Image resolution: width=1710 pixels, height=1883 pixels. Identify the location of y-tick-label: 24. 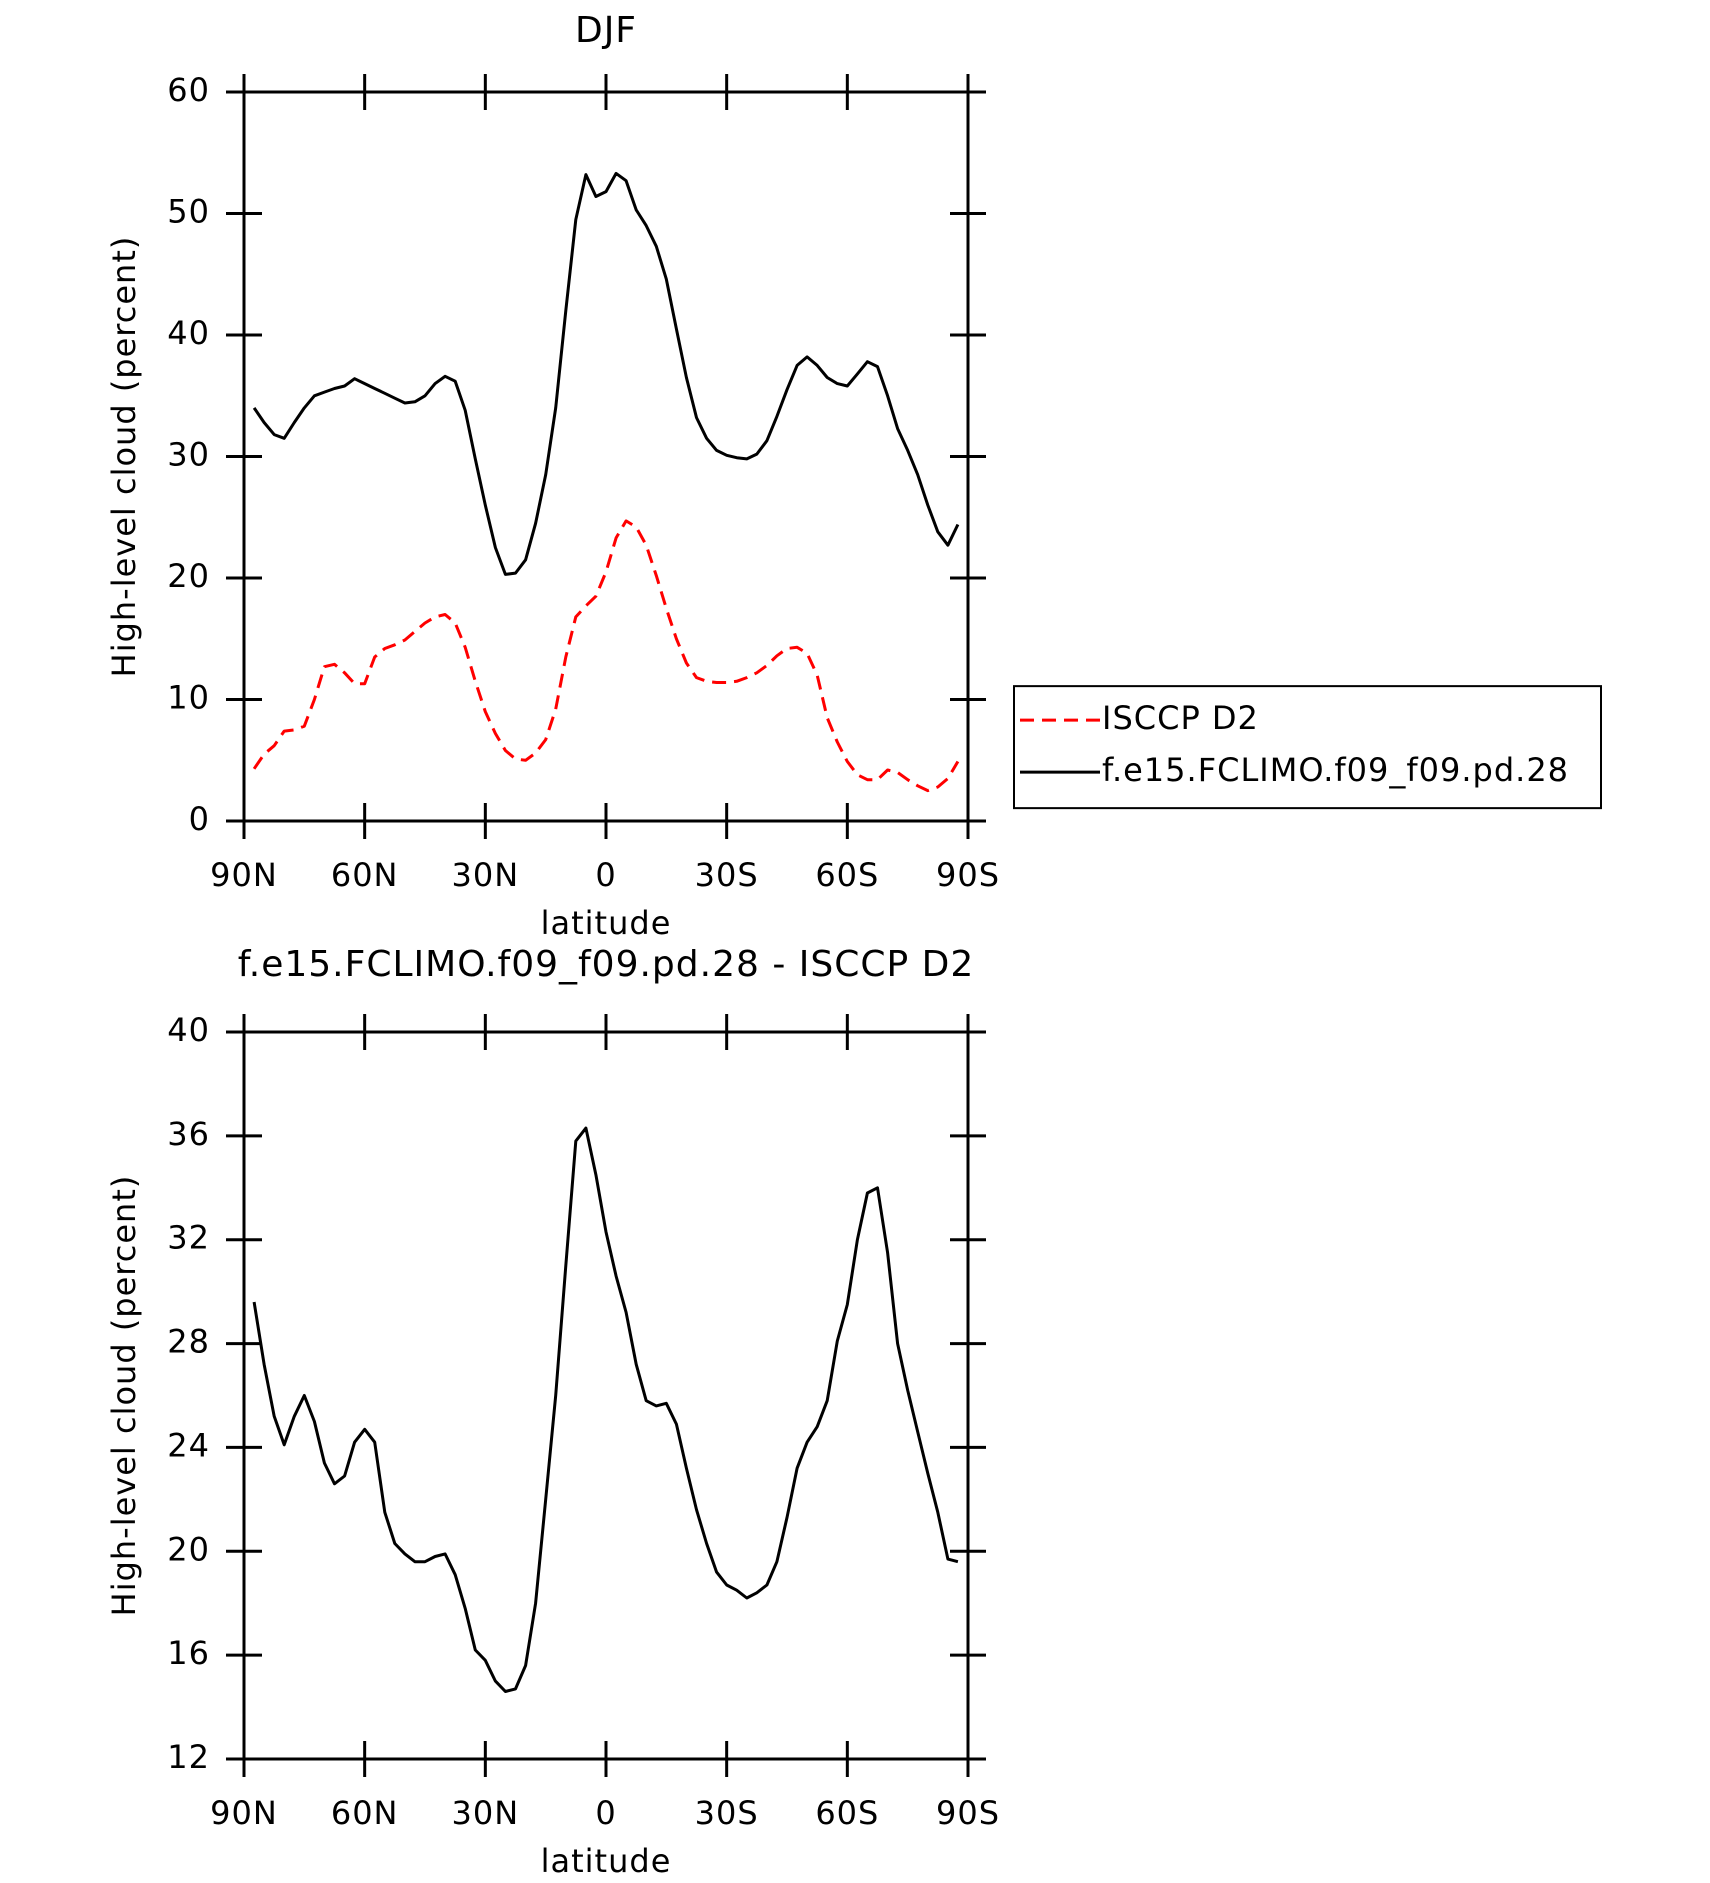
(188, 1445).